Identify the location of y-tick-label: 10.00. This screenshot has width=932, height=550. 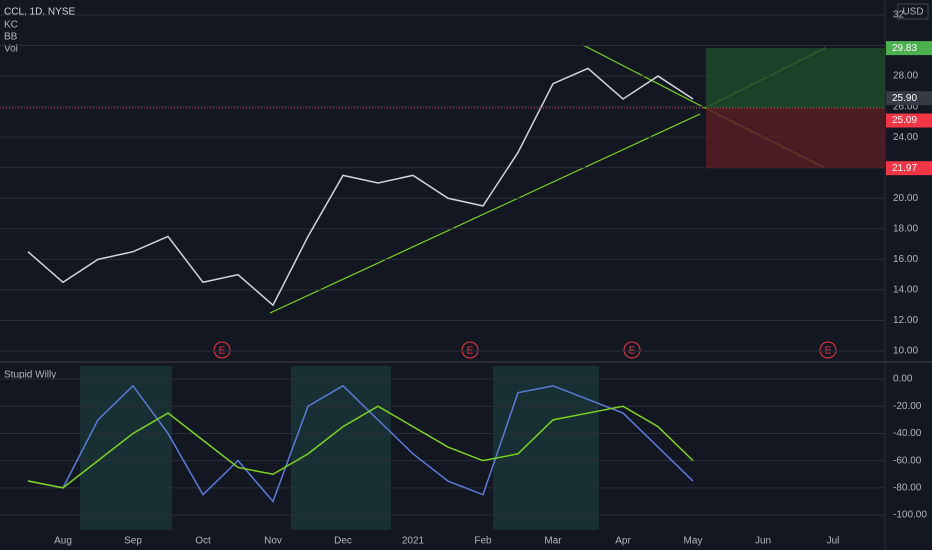
(905, 351).